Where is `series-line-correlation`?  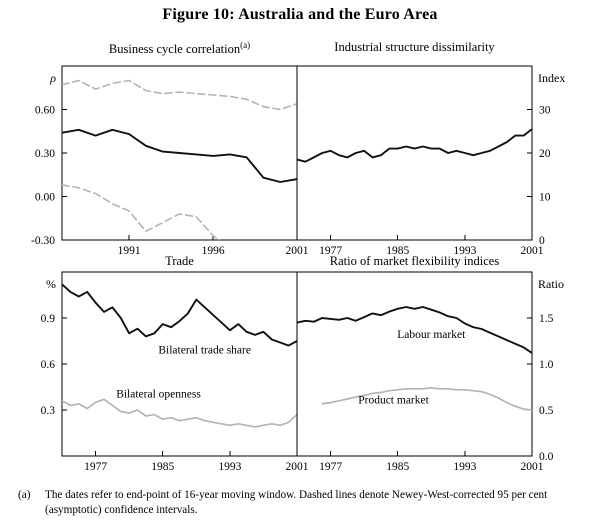 series-line-correlation is located at coordinates (179, 155).